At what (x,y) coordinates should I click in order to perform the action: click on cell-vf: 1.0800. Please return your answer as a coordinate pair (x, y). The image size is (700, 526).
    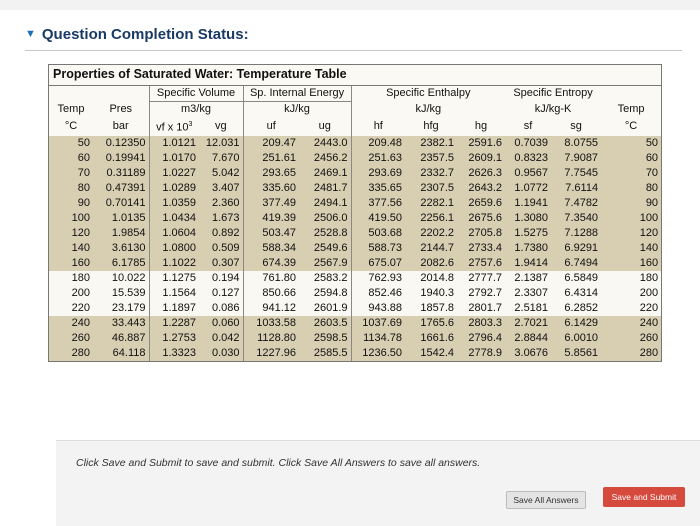
    Looking at the image, I should click on (174, 248).